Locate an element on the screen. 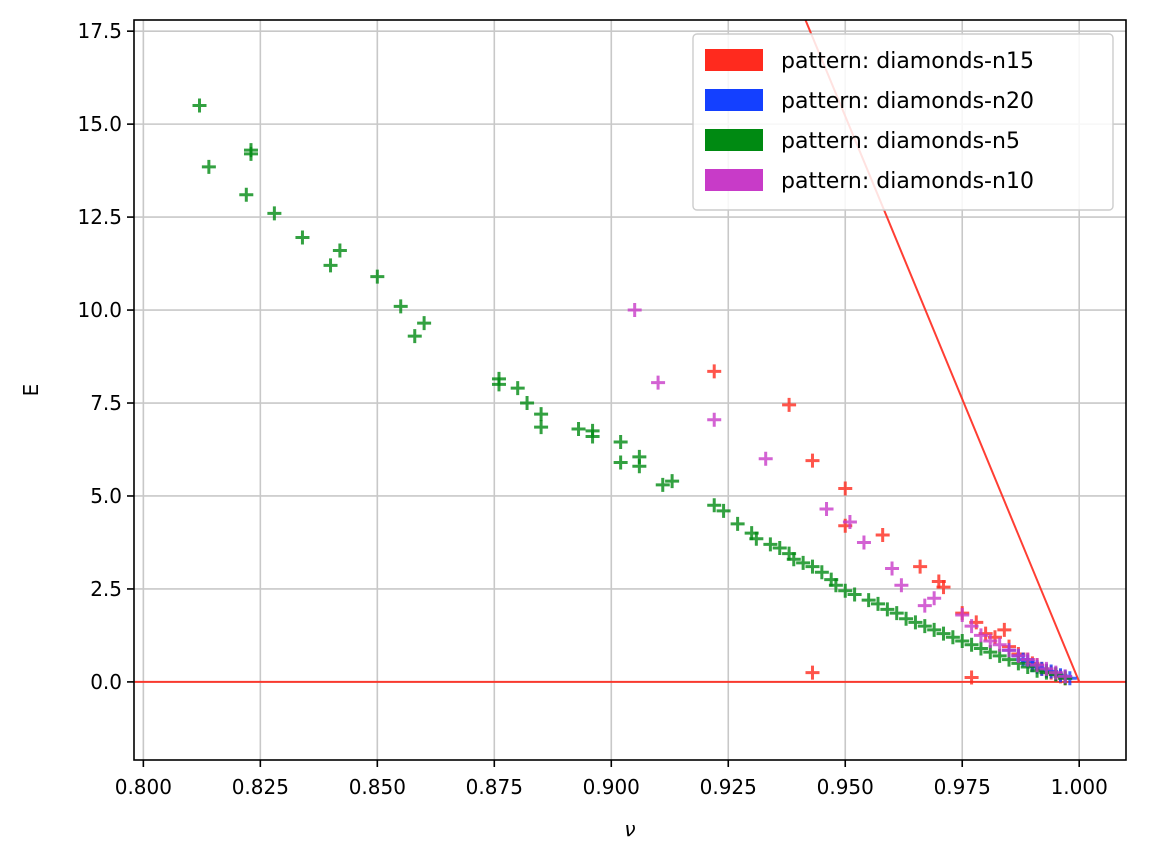 The width and height of the screenshot is (1156, 860). legend-label: pattern: diamonds-n20 is located at coordinates (907, 101).